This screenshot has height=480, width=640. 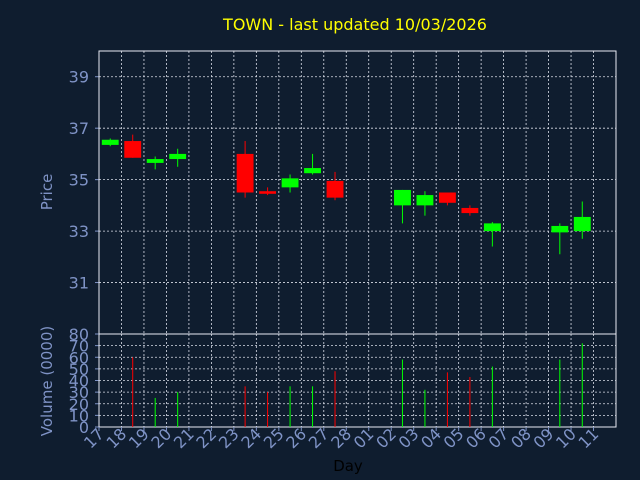 What do you see at coordinates (348, 466) in the screenshot?
I see `day-axis-label: Day` at bounding box center [348, 466].